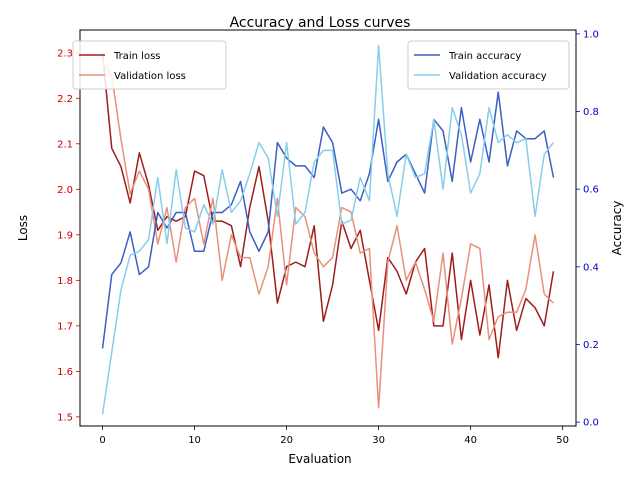 The width and height of the screenshot is (640, 480). What do you see at coordinates (591, 423) in the screenshot?
I see `right-tick-label-0: 0.0` at bounding box center [591, 423].